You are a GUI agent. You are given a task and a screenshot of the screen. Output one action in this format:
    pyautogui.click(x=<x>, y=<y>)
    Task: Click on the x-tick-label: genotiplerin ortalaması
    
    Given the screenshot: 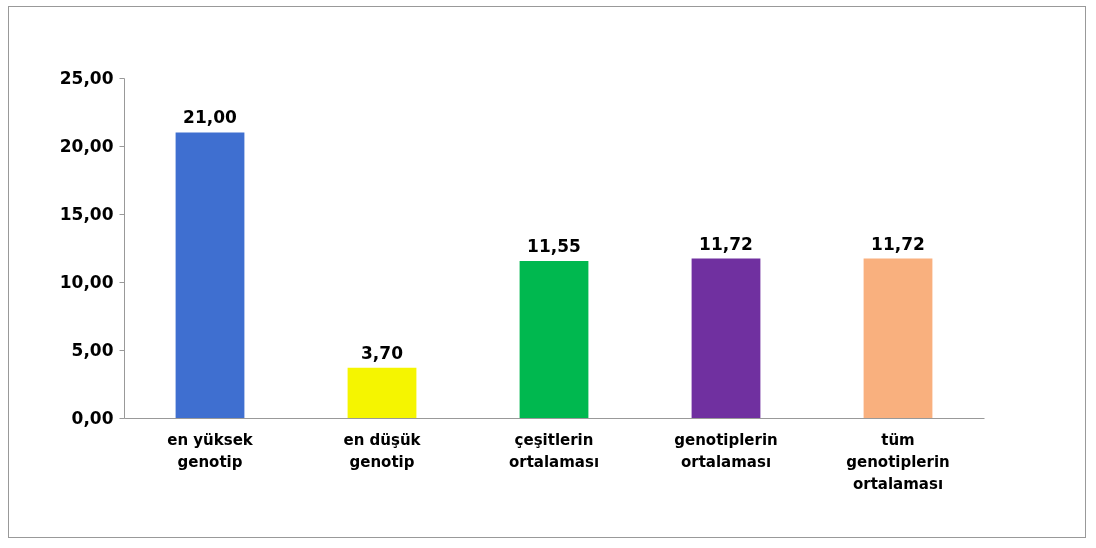 What is the action you would take?
    pyautogui.click(x=726, y=450)
    